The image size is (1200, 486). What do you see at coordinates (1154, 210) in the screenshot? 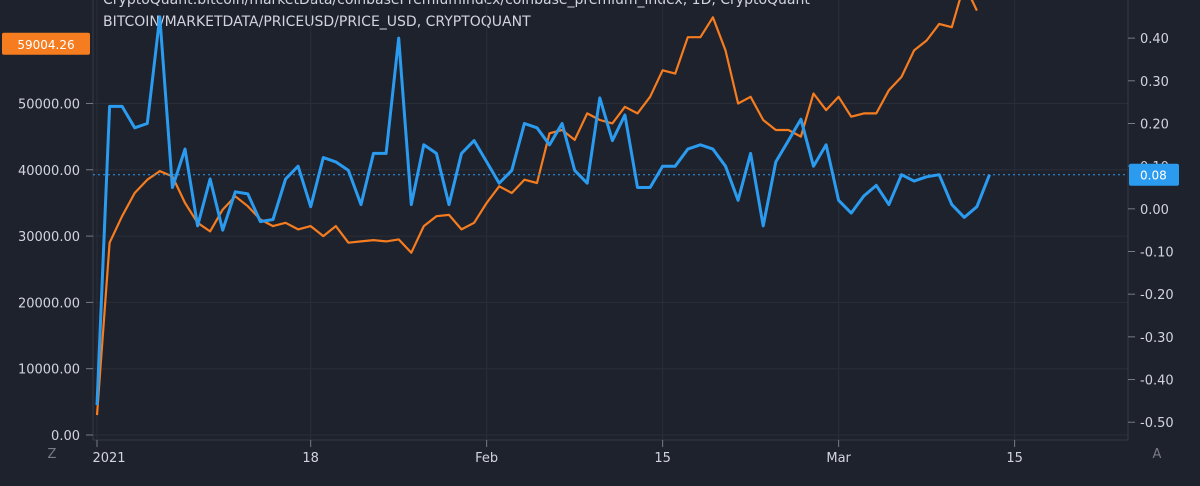
I see `right-tick-label: 0.00` at bounding box center [1154, 210].